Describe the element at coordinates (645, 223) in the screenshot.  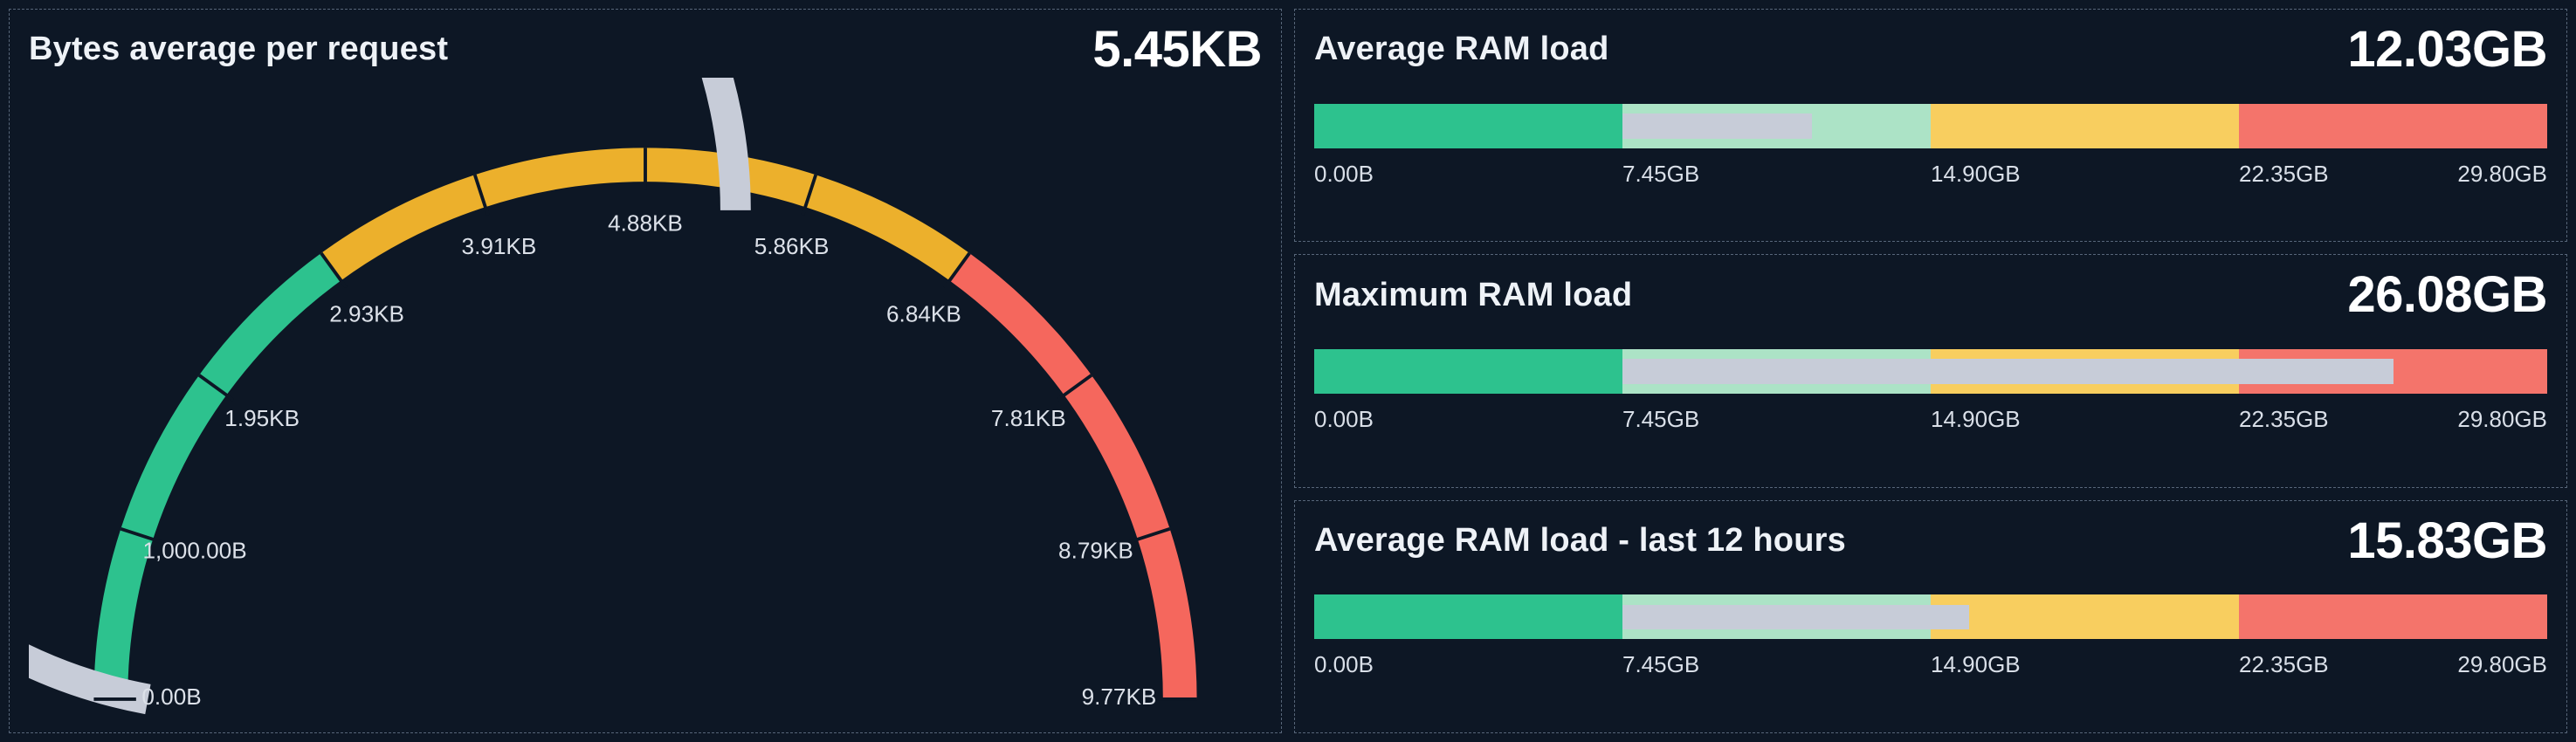
I see `gauge-tick-label: 4.88KB` at that location.